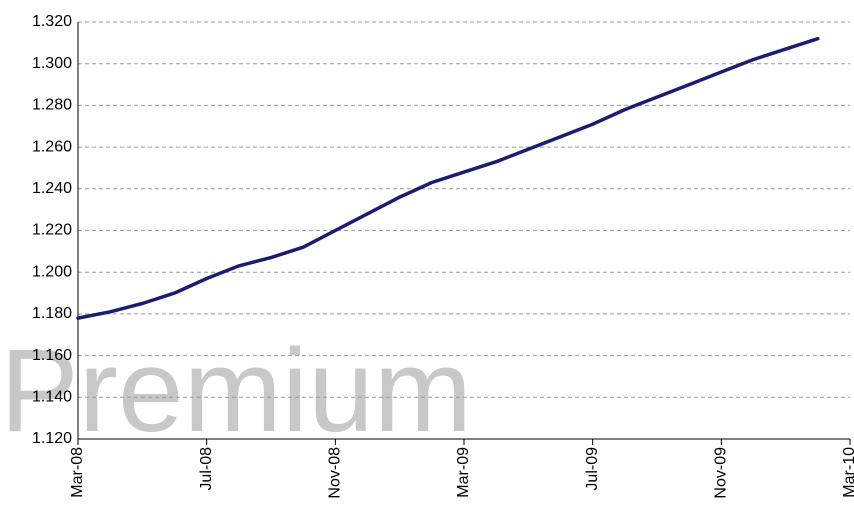  Describe the element at coordinates (52, 105) in the screenshot. I see `y-tick-label: 1.280` at that location.